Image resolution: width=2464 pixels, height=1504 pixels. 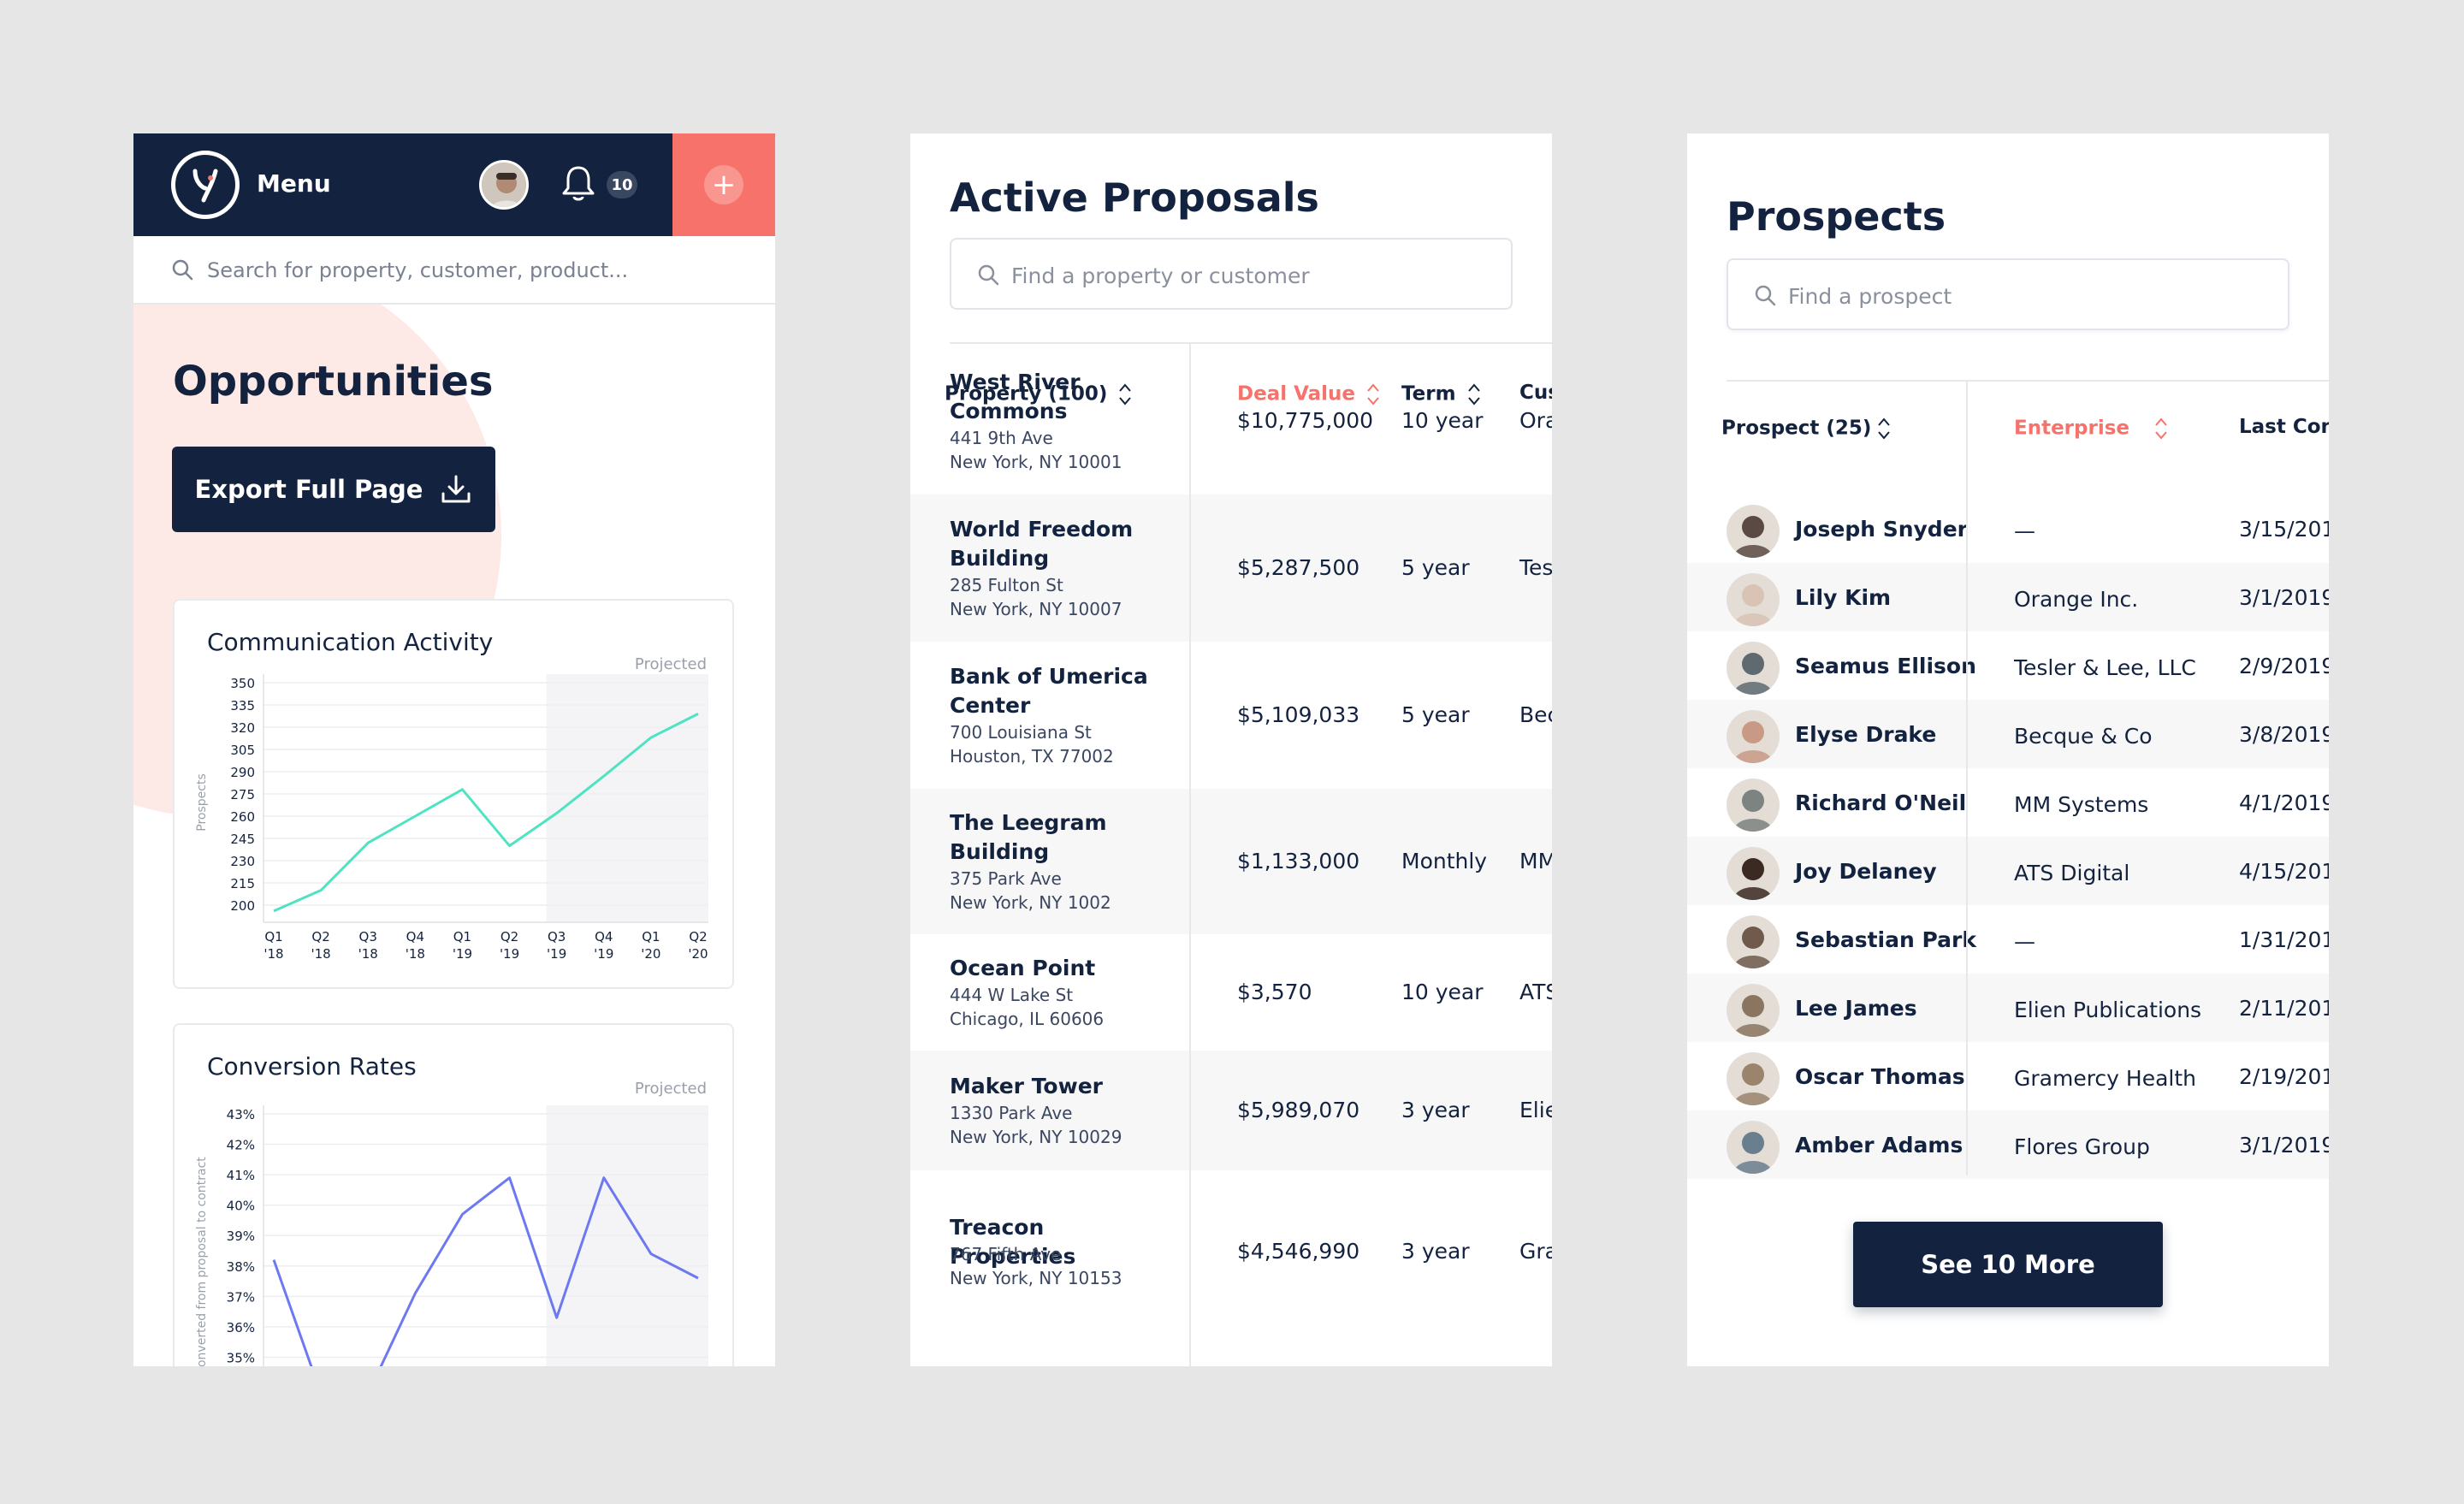 What do you see at coordinates (2091, 428) in the screenshot?
I see `column-header-enterprise: Enterprise` at bounding box center [2091, 428].